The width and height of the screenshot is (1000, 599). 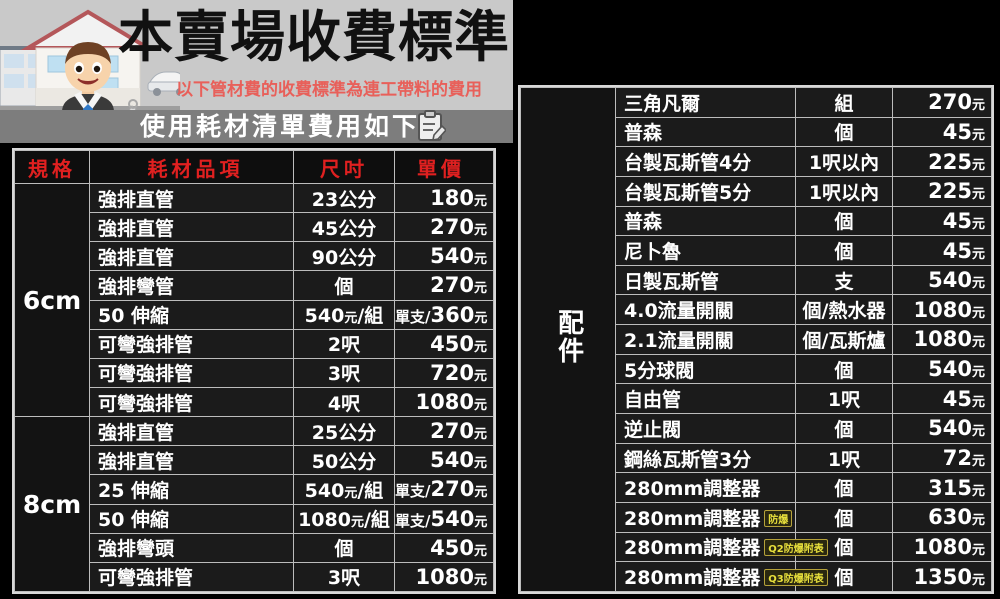 What do you see at coordinates (329, 90) in the screenshot?
I see `banner-subtitle: 以下管材費的收費標準為連工帶料的費用` at bounding box center [329, 90].